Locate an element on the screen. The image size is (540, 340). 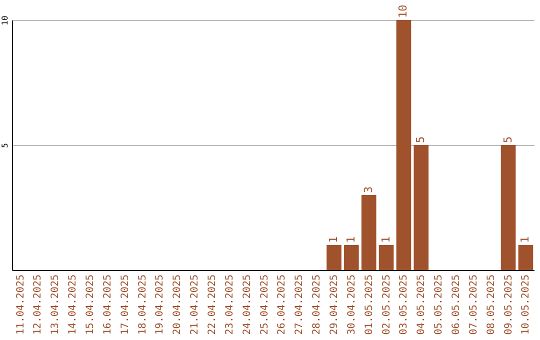
x-tick-label: 23.04.2025 is located at coordinates (230, 304).